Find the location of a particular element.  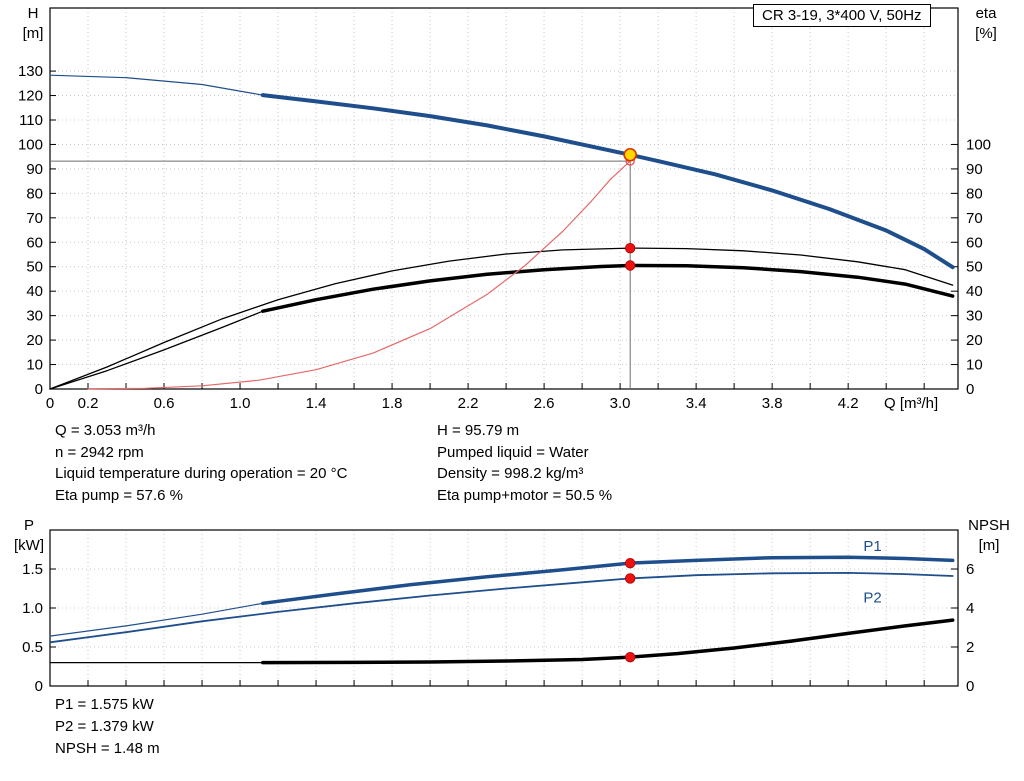

p1-line: P1 = 1.575 kW is located at coordinates (104, 704).